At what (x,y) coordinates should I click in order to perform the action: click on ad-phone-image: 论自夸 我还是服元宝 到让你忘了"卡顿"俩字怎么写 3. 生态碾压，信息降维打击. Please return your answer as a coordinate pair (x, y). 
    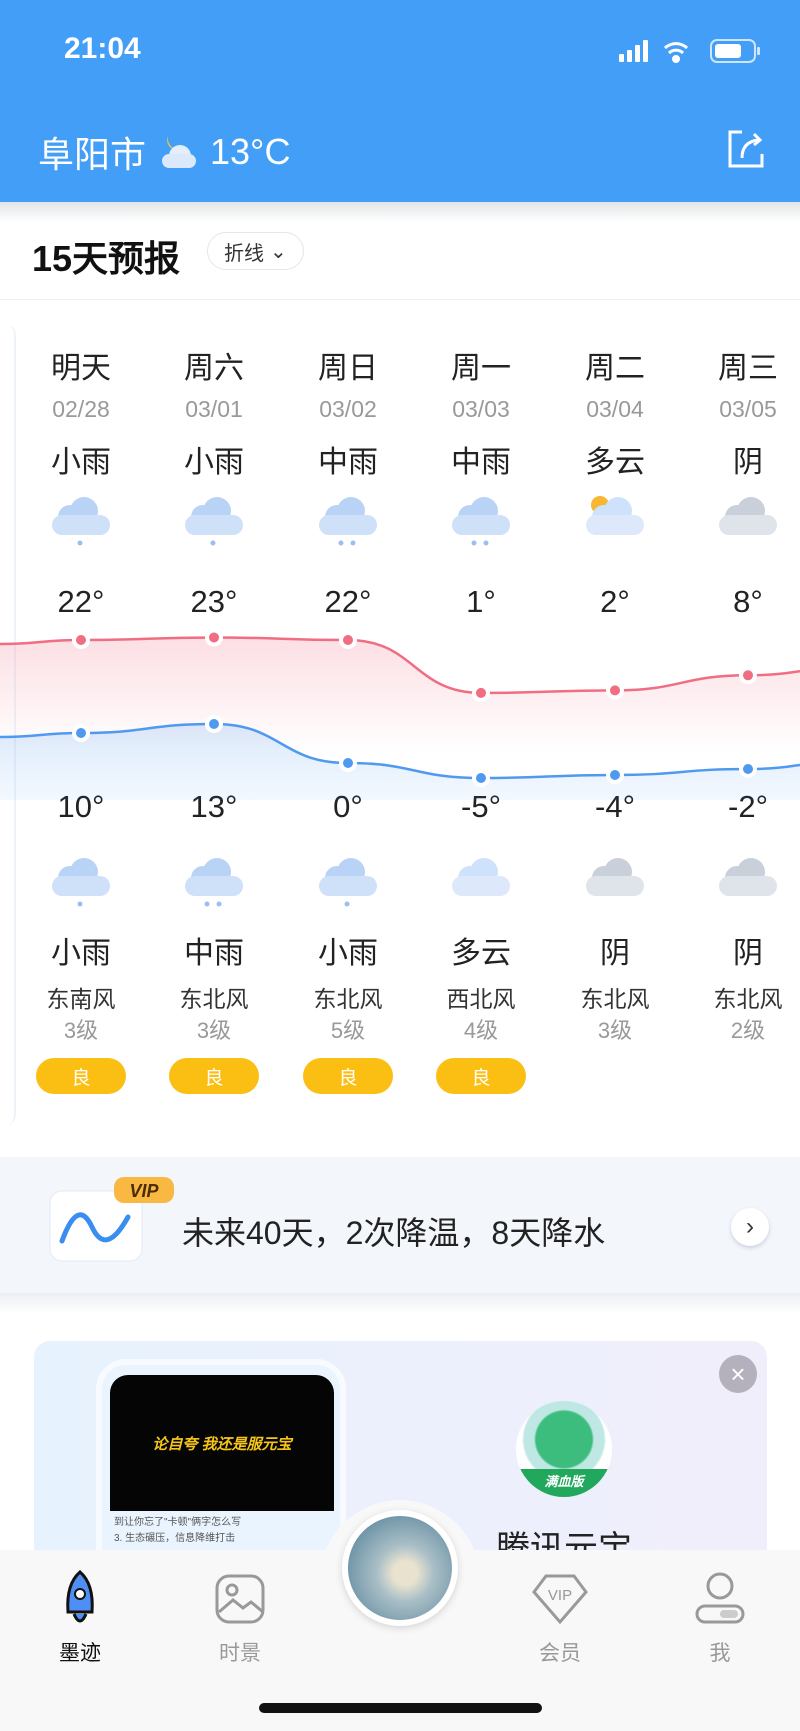
    Looking at the image, I should click on (221, 1480).